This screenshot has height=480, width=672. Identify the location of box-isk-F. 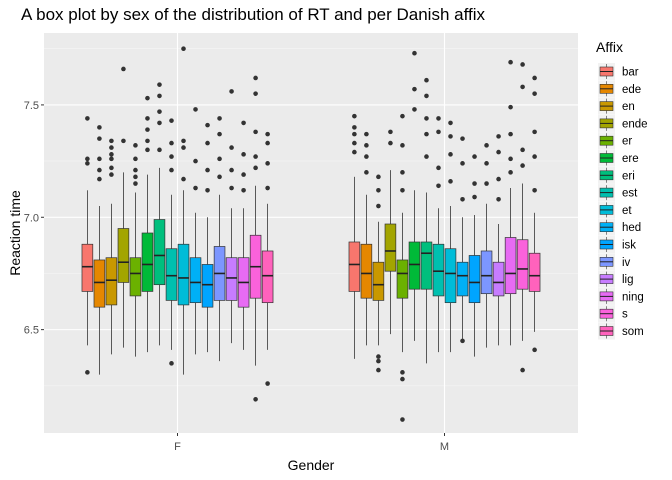
(207, 237).